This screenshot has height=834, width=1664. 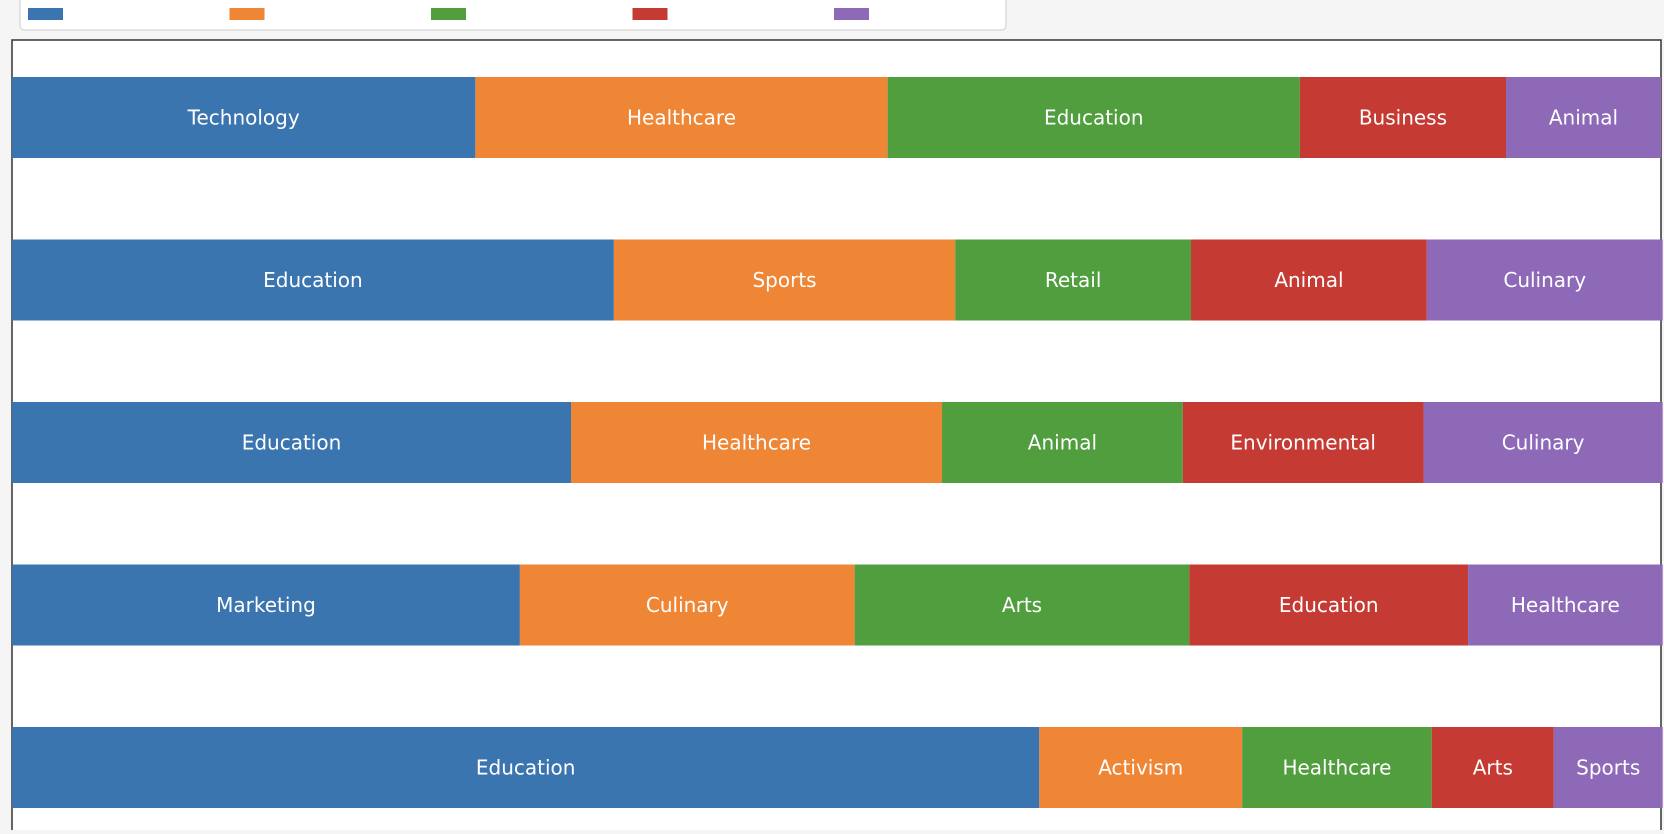 I want to click on bar-label: Environmental, so click(x=1303, y=443).